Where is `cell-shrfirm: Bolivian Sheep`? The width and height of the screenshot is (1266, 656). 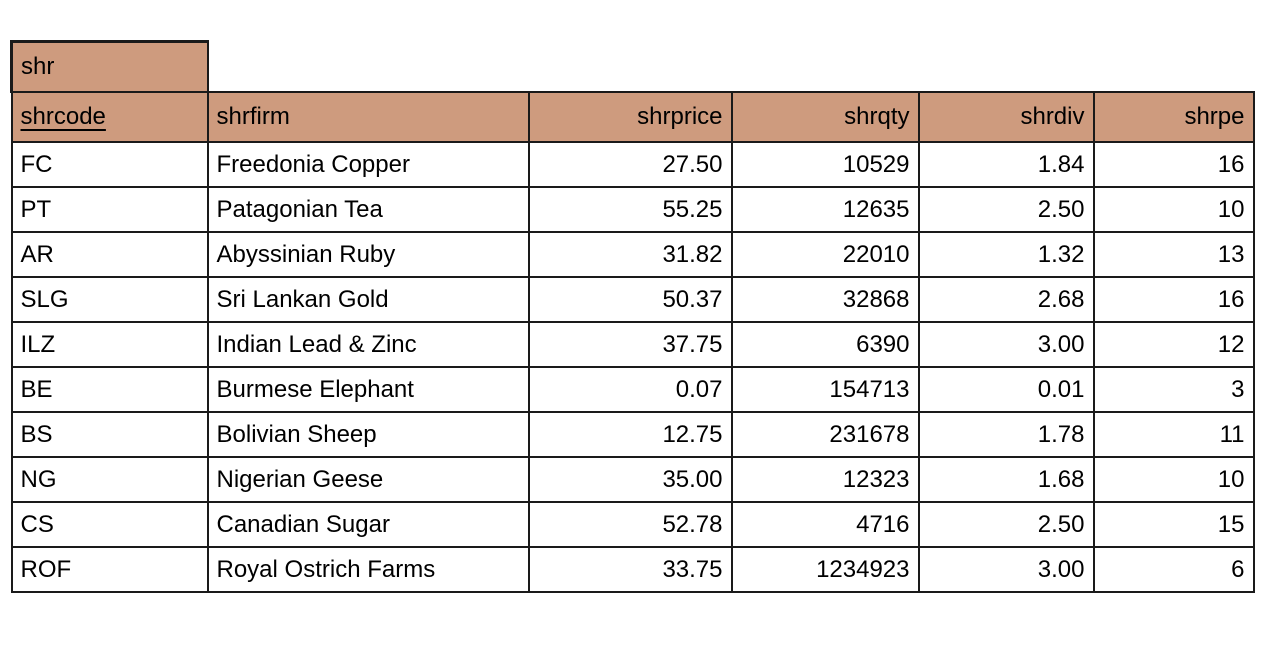
cell-shrfirm: Bolivian Sheep is located at coordinates (368, 434).